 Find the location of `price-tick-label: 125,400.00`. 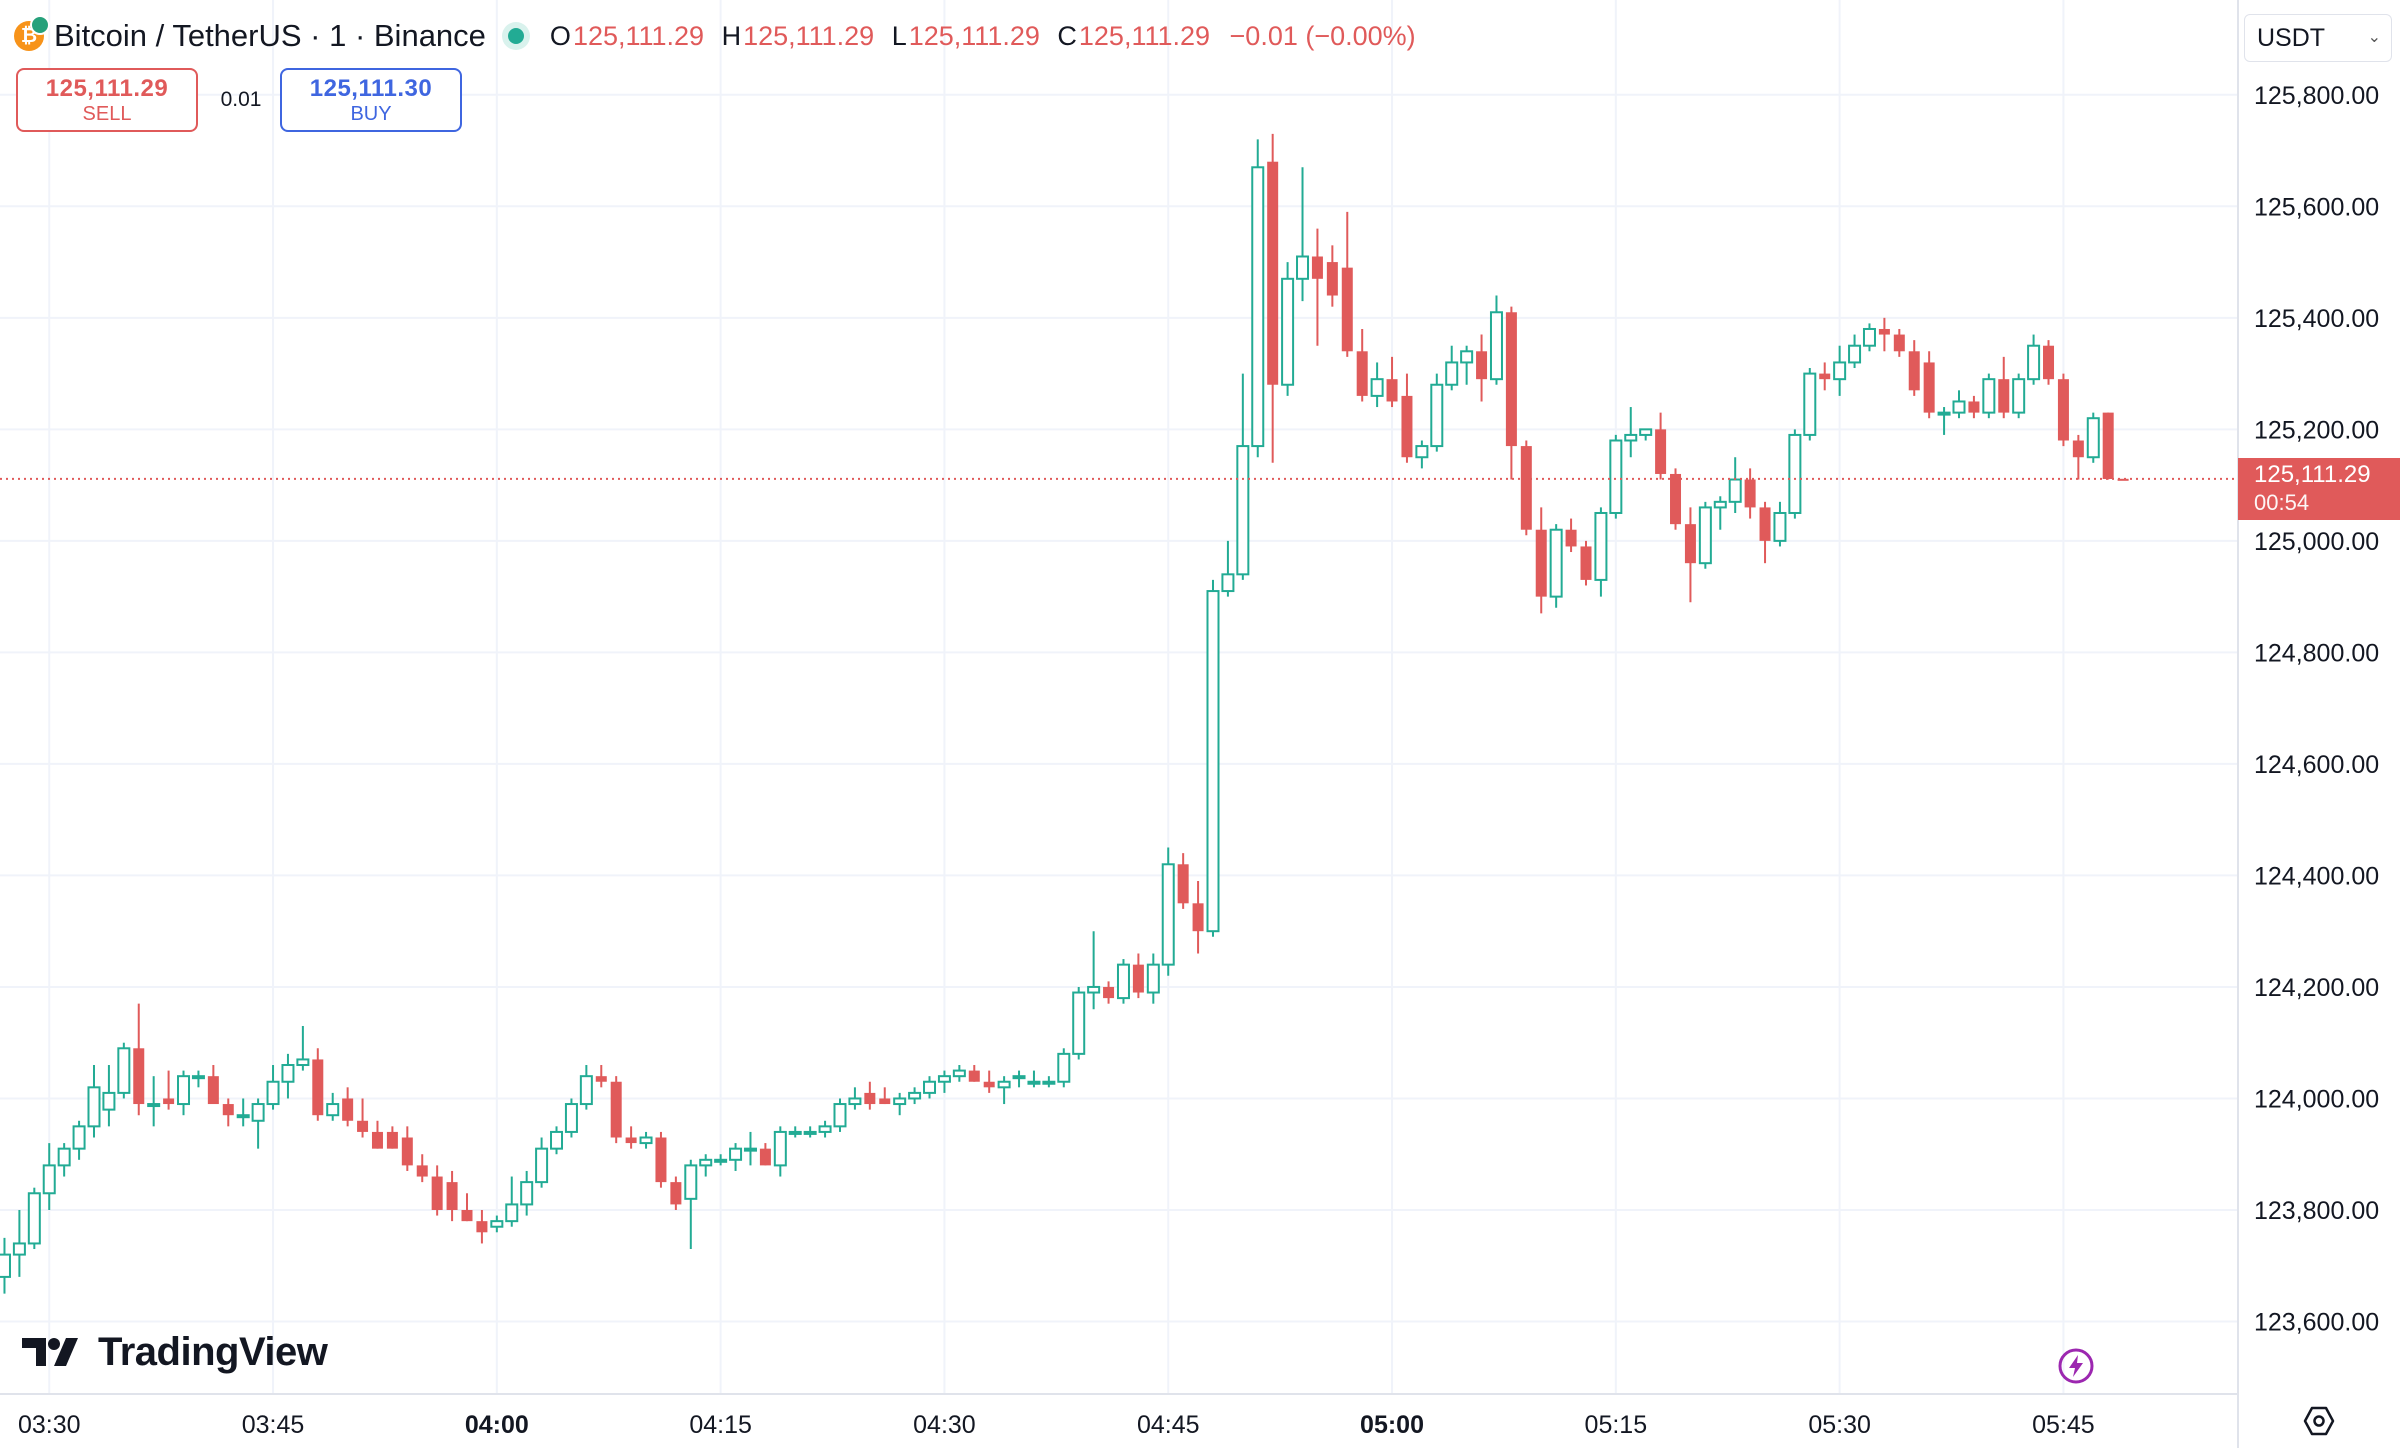

price-tick-label: 125,400.00 is located at coordinates (2316, 319).